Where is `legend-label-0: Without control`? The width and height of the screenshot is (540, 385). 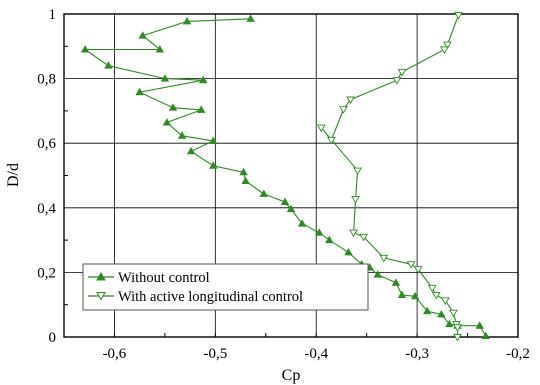
legend-label-0: Without control is located at coordinates (164, 278).